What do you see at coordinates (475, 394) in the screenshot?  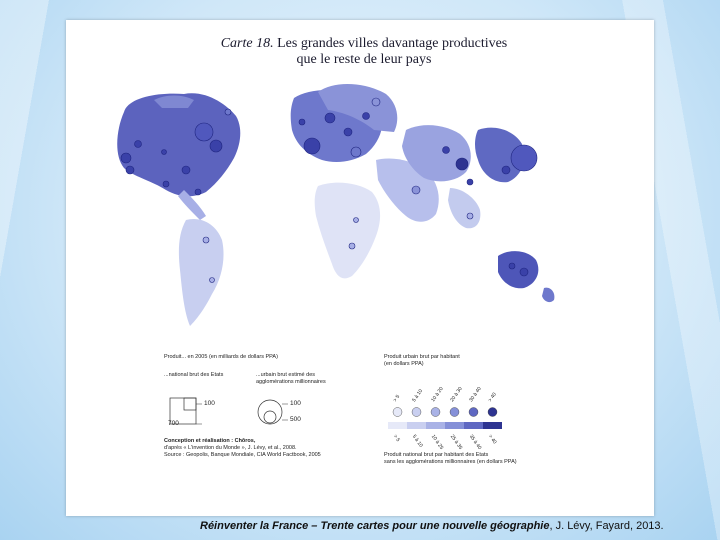 I see `scale-top-tick: 30 à 40` at bounding box center [475, 394].